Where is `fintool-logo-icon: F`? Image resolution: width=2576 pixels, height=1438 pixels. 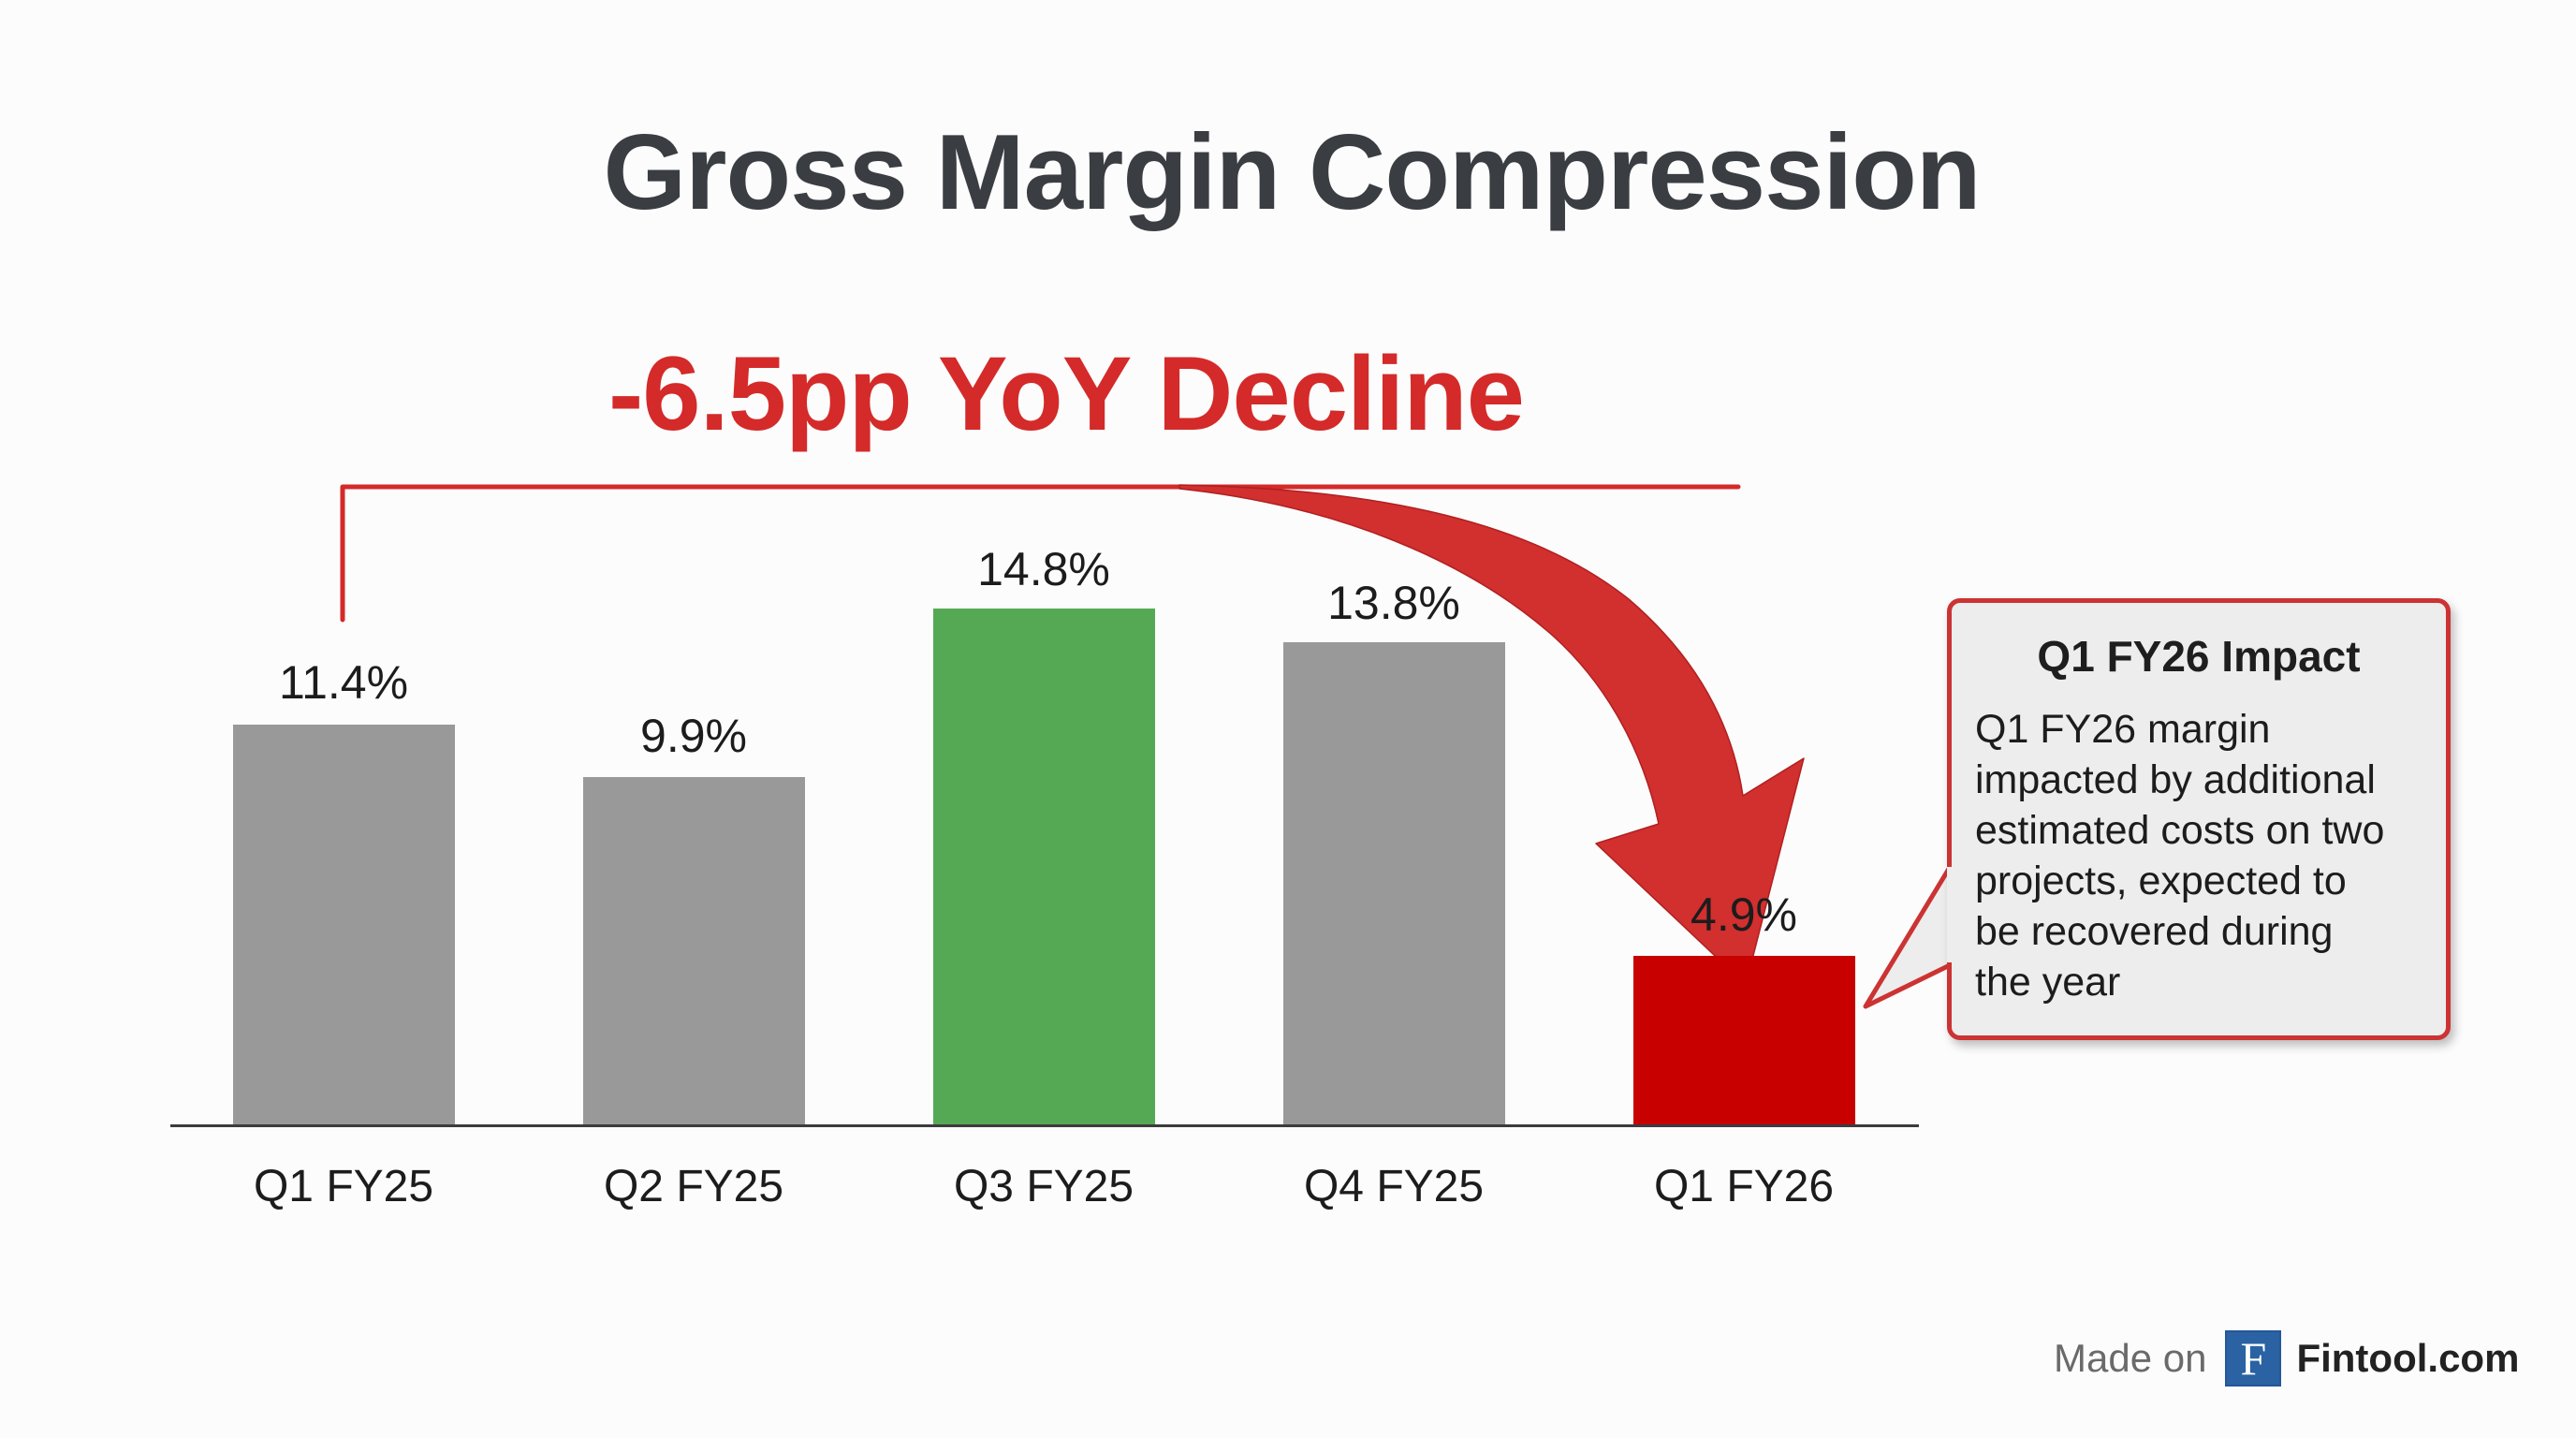 fintool-logo-icon: F is located at coordinates (2253, 1358).